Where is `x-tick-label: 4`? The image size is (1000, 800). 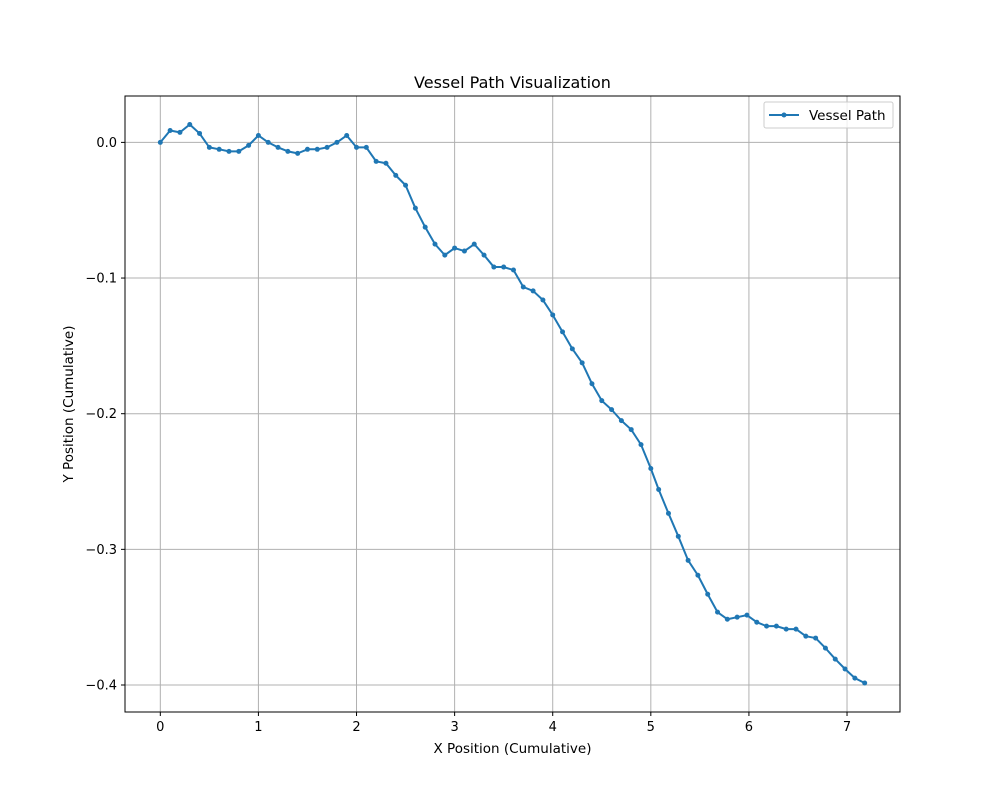
x-tick-label: 4 is located at coordinates (553, 727).